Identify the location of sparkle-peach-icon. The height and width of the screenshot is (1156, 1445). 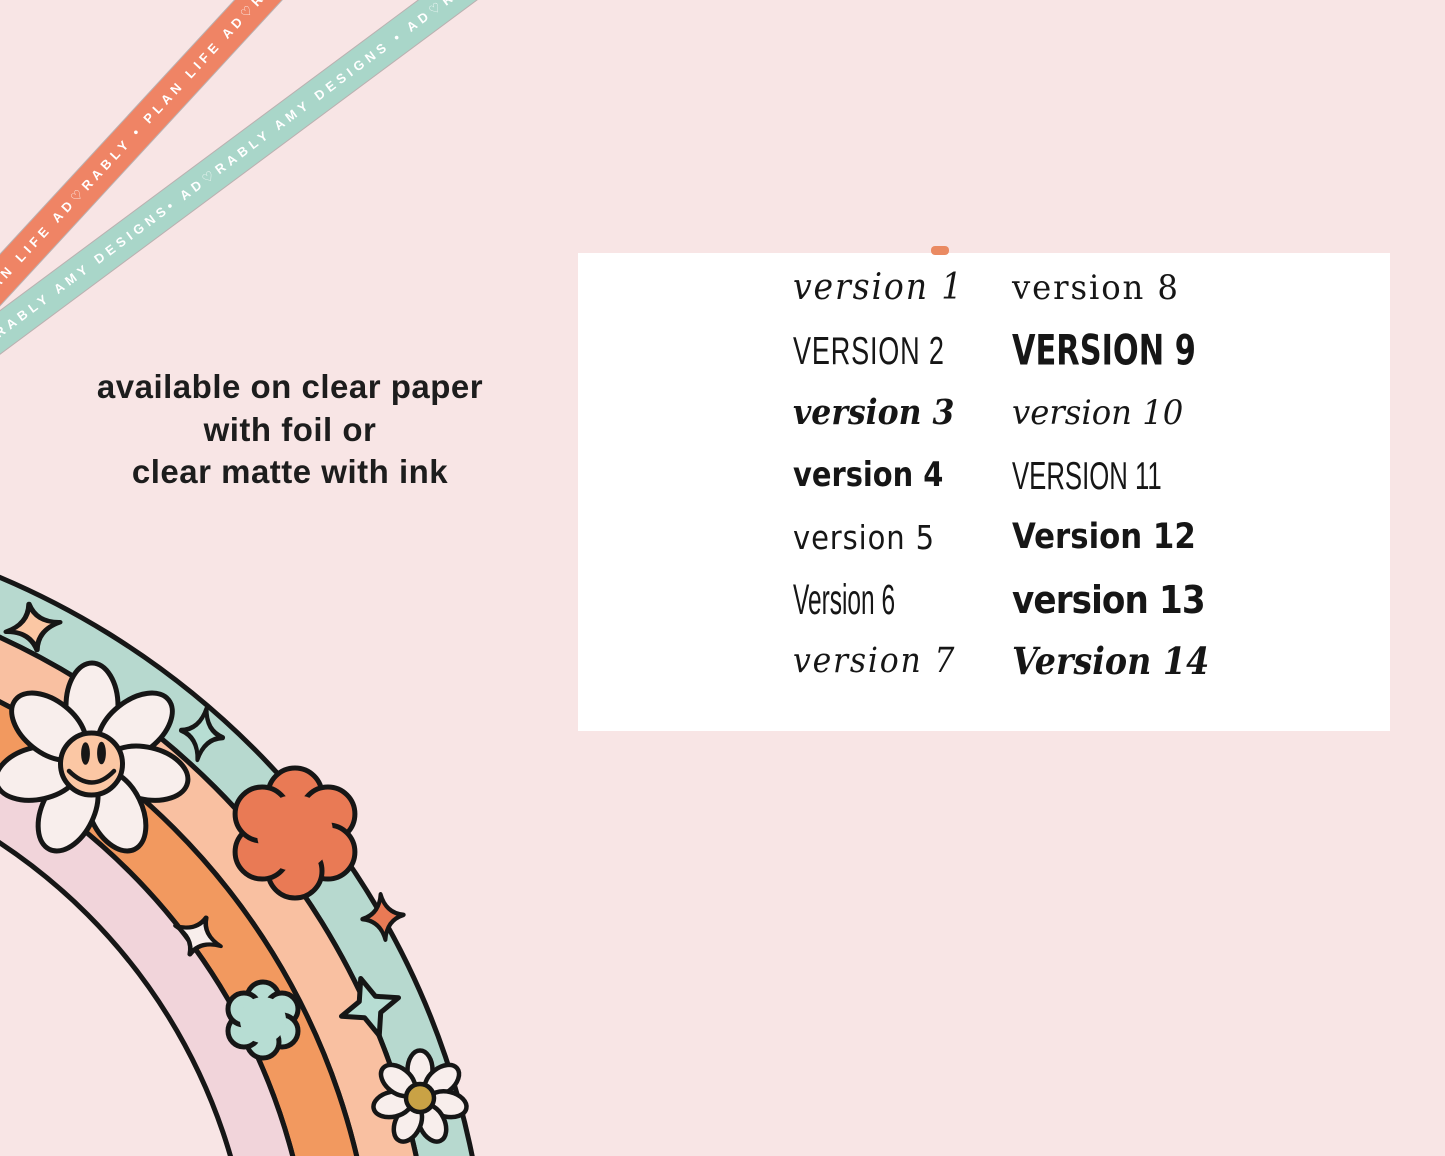
(33, 627).